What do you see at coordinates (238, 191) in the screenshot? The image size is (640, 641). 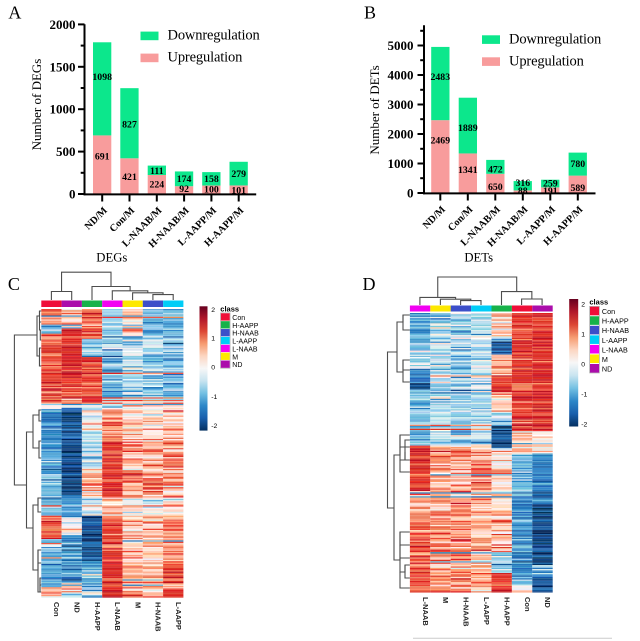 I see `svg-text: 101` at bounding box center [238, 191].